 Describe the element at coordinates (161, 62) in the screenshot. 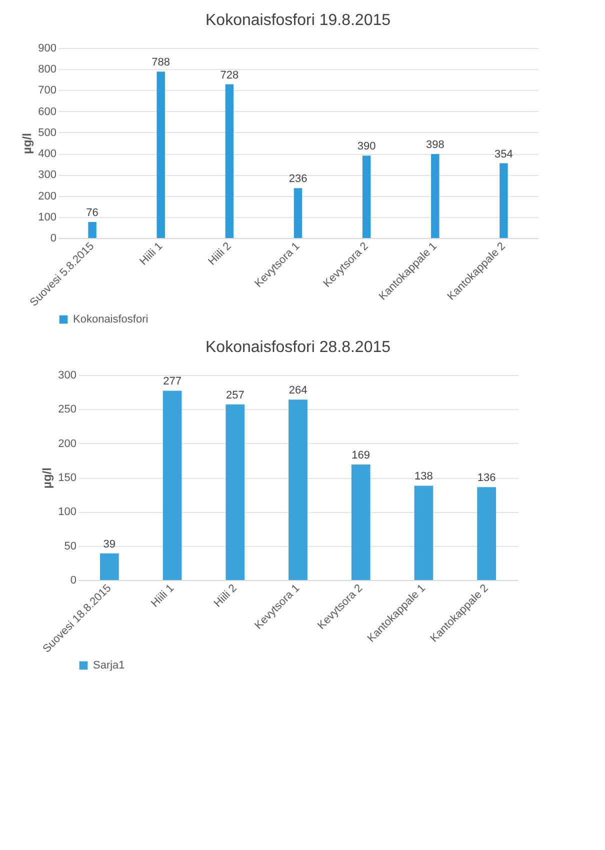

I see `data-label: 788` at that location.